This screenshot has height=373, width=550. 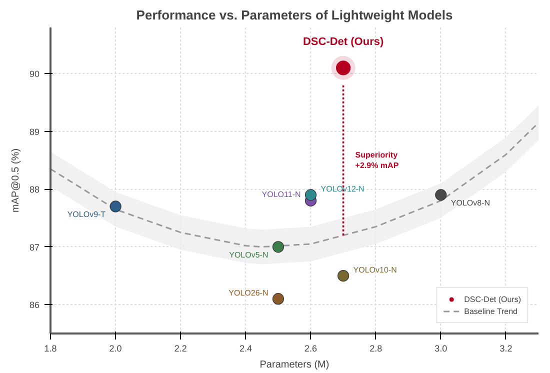 What do you see at coordinates (377, 160) in the screenshot?
I see `annotation: Superiority +2.9% mAP` at bounding box center [377, 160].